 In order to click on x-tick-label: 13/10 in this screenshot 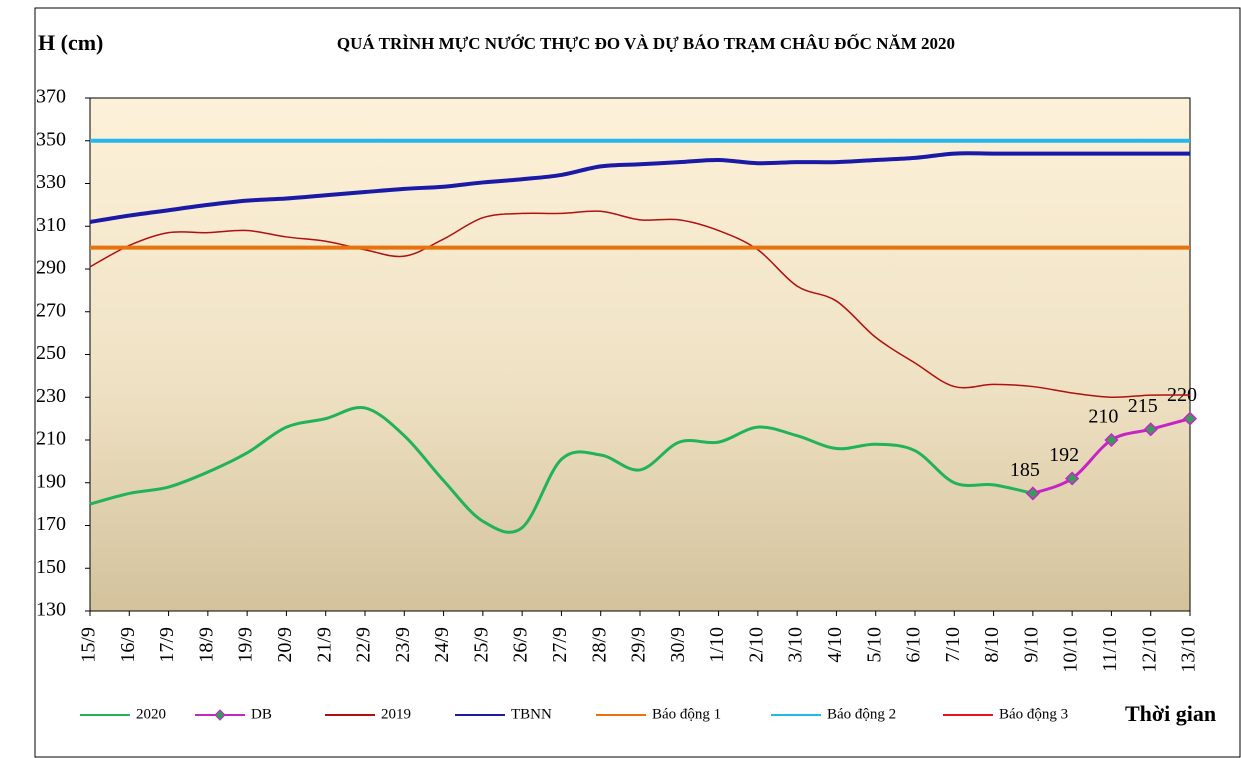, I will do `click(1189, 650)`.